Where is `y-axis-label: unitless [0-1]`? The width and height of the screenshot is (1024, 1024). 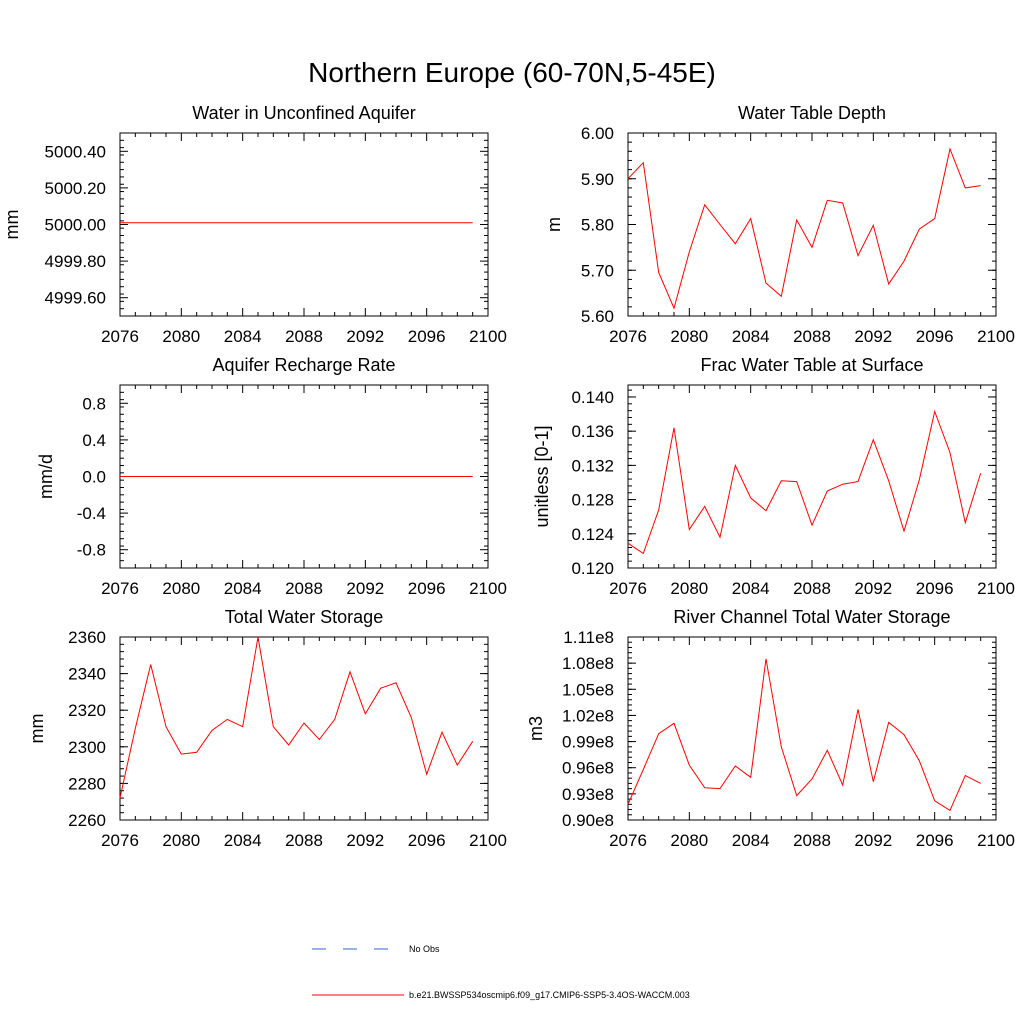 y-axis-label: unitless [0-1] is located at coordinates (542, 476).